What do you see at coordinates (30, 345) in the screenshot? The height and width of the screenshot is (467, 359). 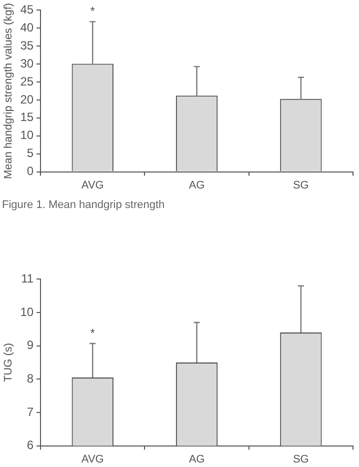 I see `y-tick-label: 9` at bounding box center [30, 345].